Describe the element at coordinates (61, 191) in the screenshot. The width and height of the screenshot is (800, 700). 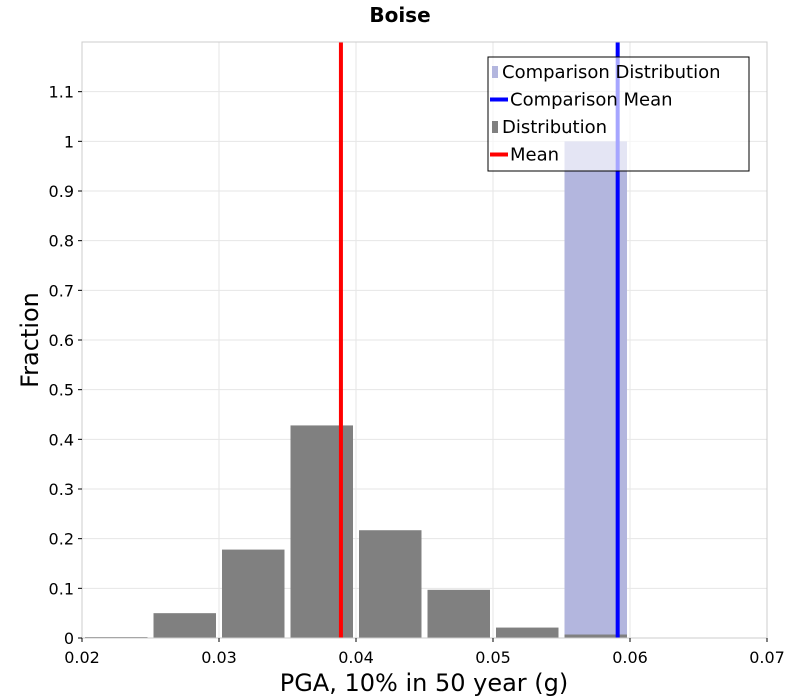
I see `y-tick-label-9: 0.9` at that location.